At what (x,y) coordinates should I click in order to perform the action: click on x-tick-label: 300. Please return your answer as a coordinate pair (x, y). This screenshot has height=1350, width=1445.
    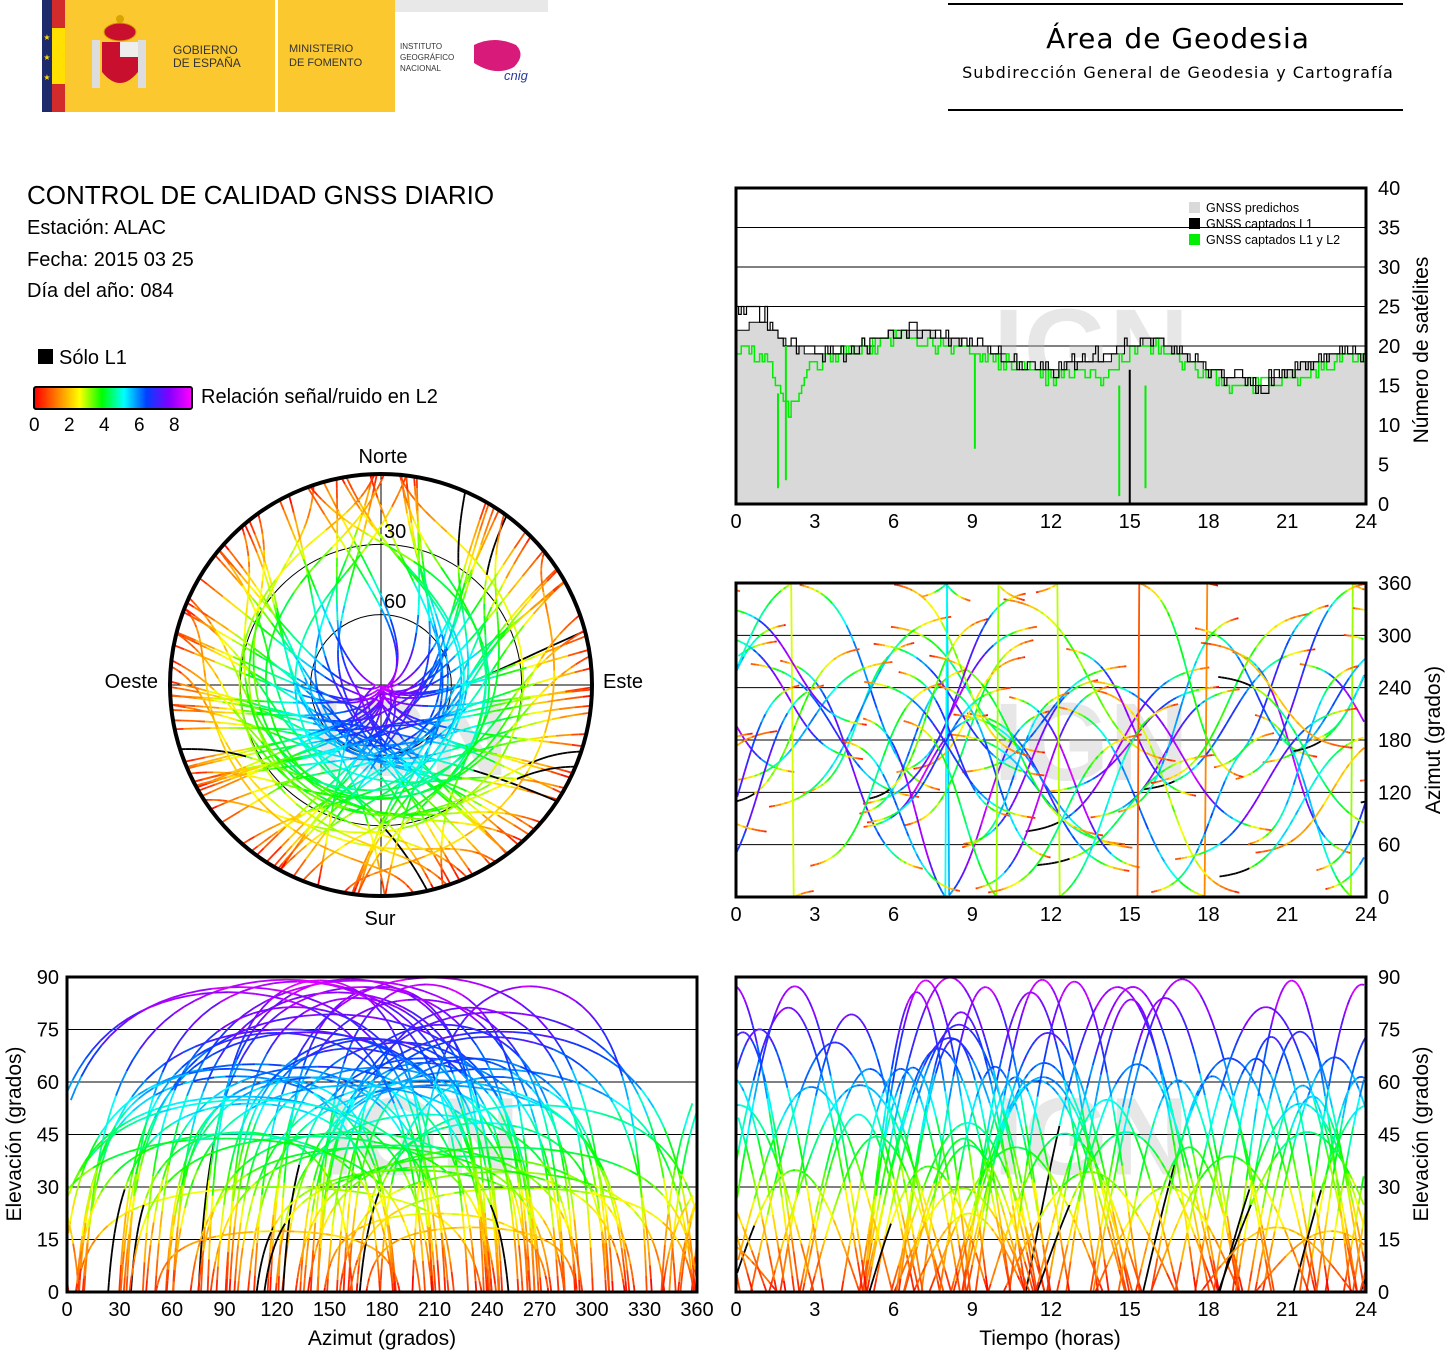
    Looking at the image, I should click on (591, 1310).